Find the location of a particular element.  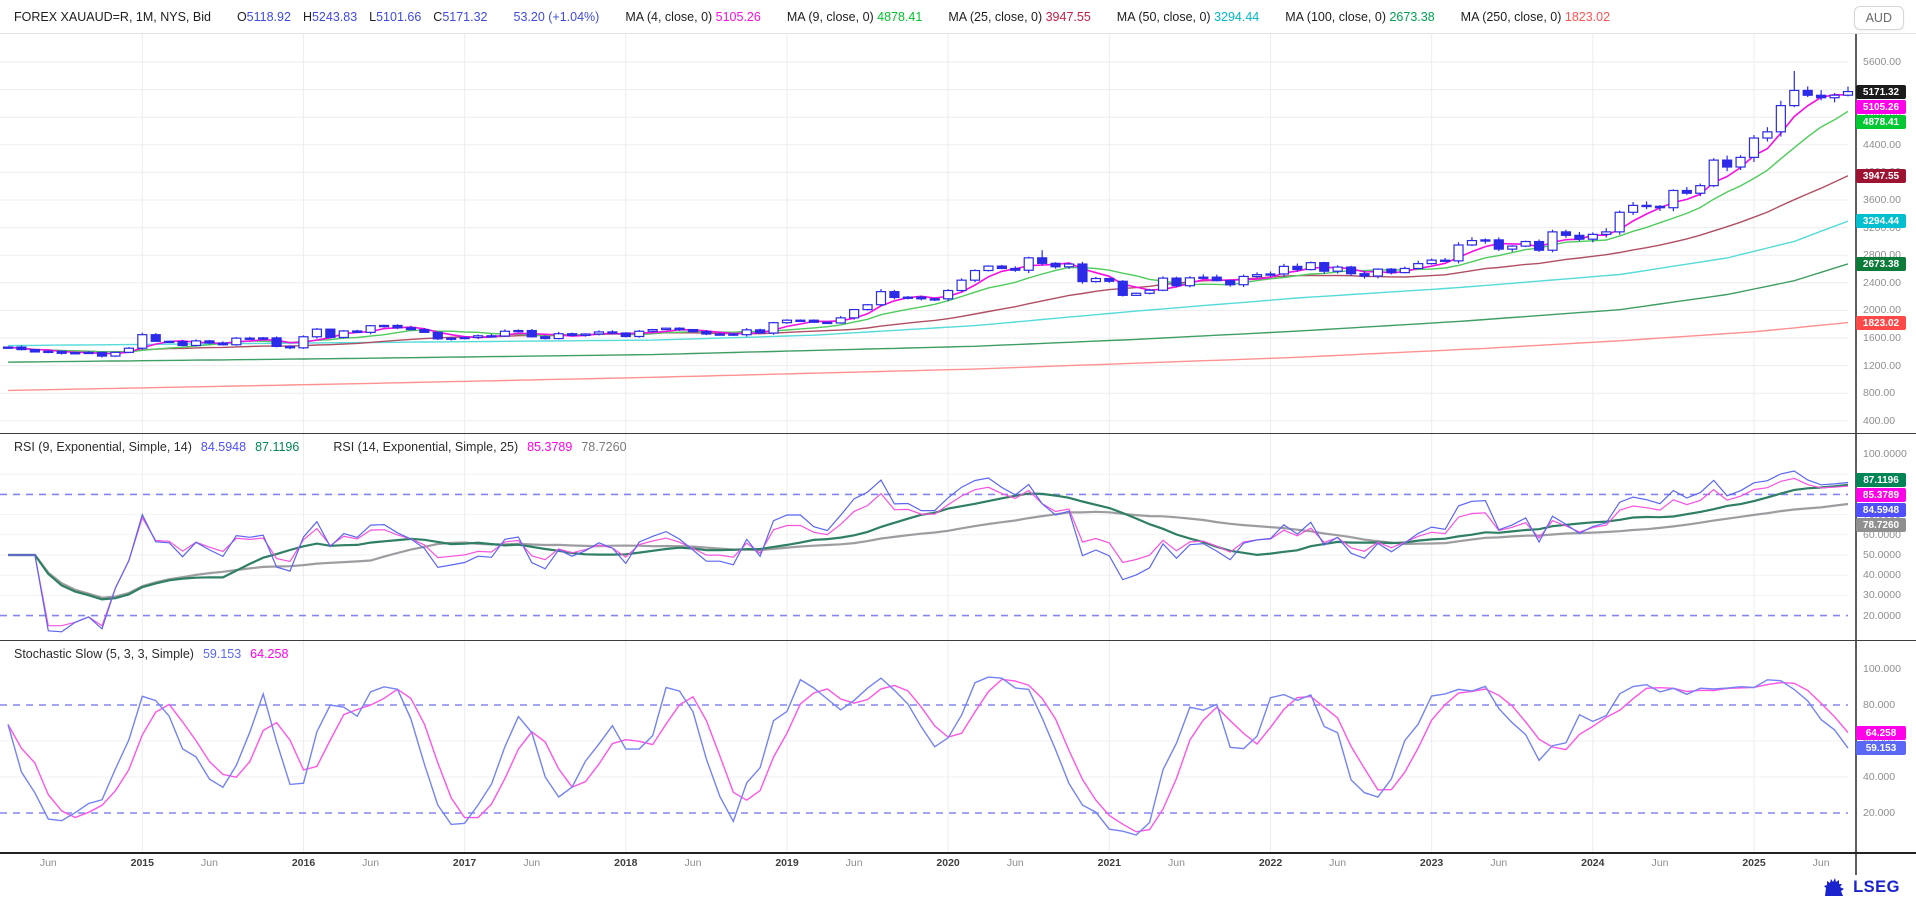

price-badge: 87.1196 is located at coordinates (1881, 480).